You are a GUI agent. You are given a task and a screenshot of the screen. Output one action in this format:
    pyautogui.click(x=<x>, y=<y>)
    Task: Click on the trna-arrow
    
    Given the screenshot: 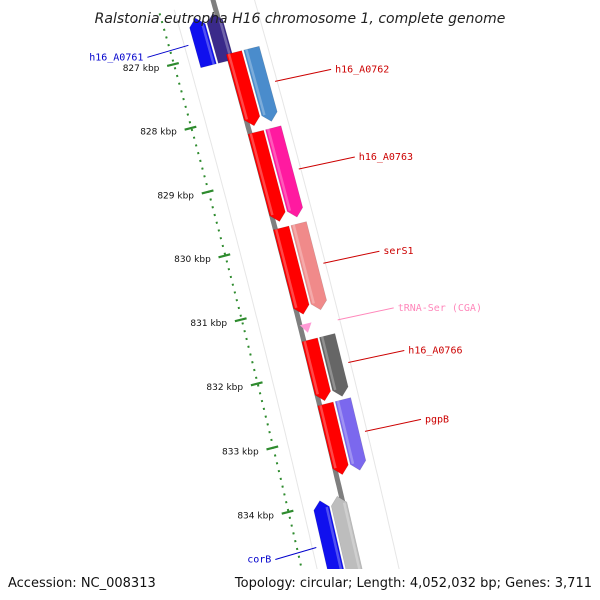 What is the action you would take?
    pyautogui.click(x=305, y=327)
    